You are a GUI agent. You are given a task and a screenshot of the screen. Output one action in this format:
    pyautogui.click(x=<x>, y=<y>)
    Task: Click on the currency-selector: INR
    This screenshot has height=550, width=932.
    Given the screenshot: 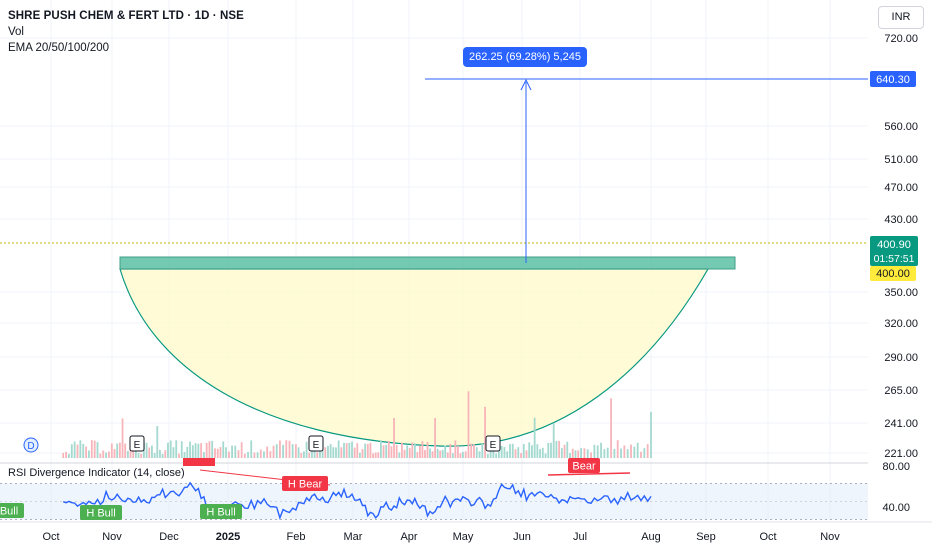 What is the action you would take?
    pyautogui.click(x=901, y=17)
    